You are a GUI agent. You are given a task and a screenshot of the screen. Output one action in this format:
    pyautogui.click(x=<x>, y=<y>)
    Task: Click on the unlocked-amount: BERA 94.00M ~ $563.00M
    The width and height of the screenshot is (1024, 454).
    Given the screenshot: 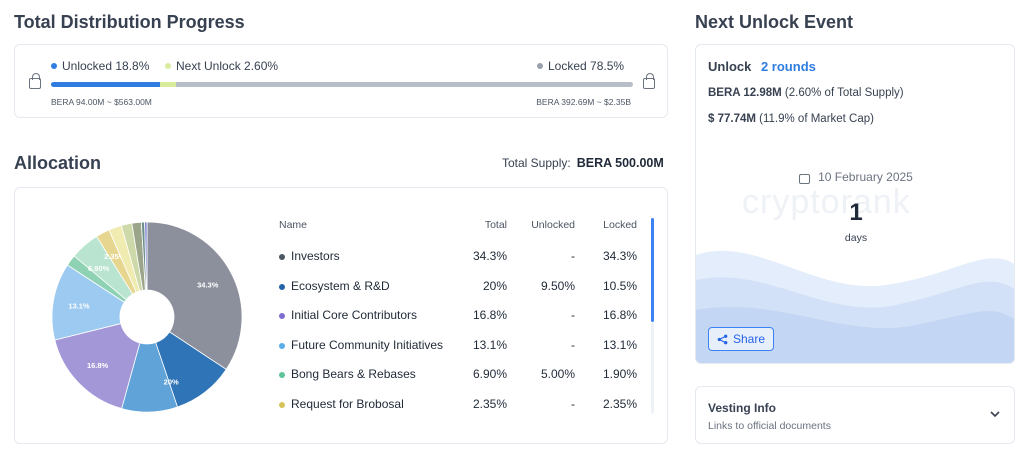 What is the action you would take?
    pyautogui.click(x=101, y=102)
    